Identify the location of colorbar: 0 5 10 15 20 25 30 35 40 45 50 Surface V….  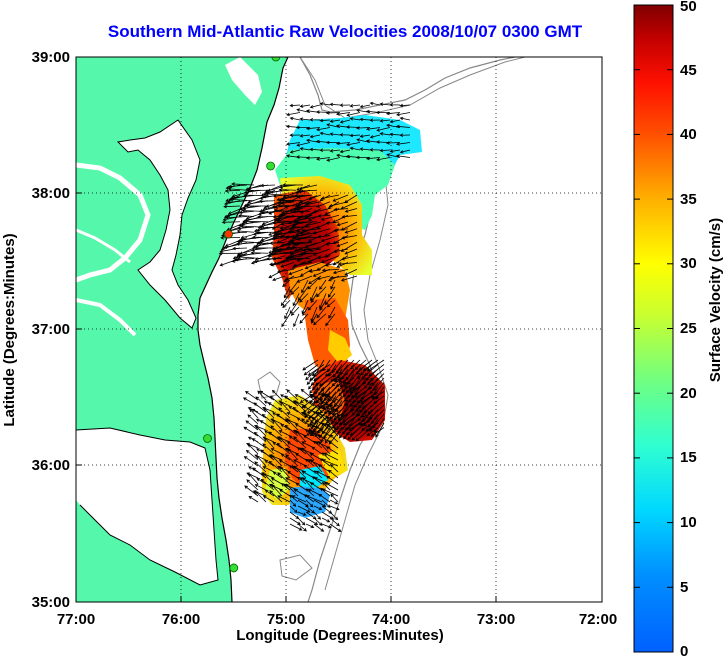
(678, 329).